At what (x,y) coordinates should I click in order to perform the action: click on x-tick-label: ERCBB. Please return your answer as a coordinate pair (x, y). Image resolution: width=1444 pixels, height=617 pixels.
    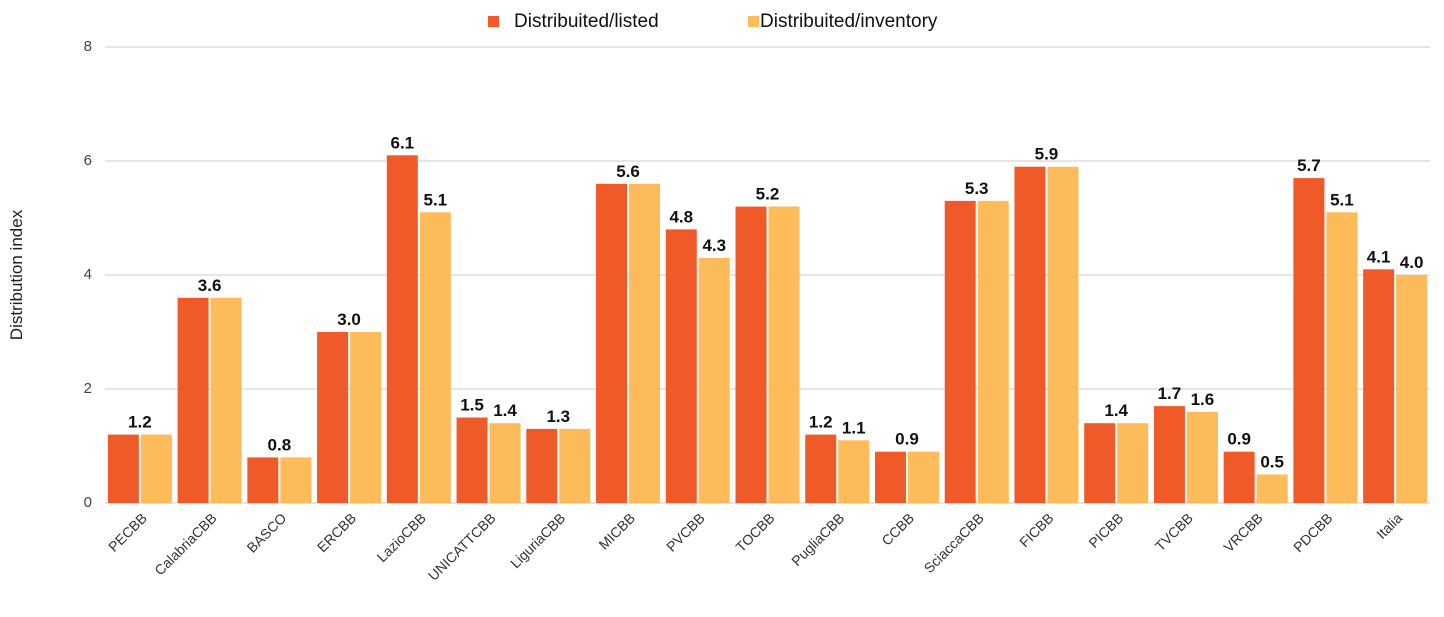
    Looking at the image, I should click on (336, 532).